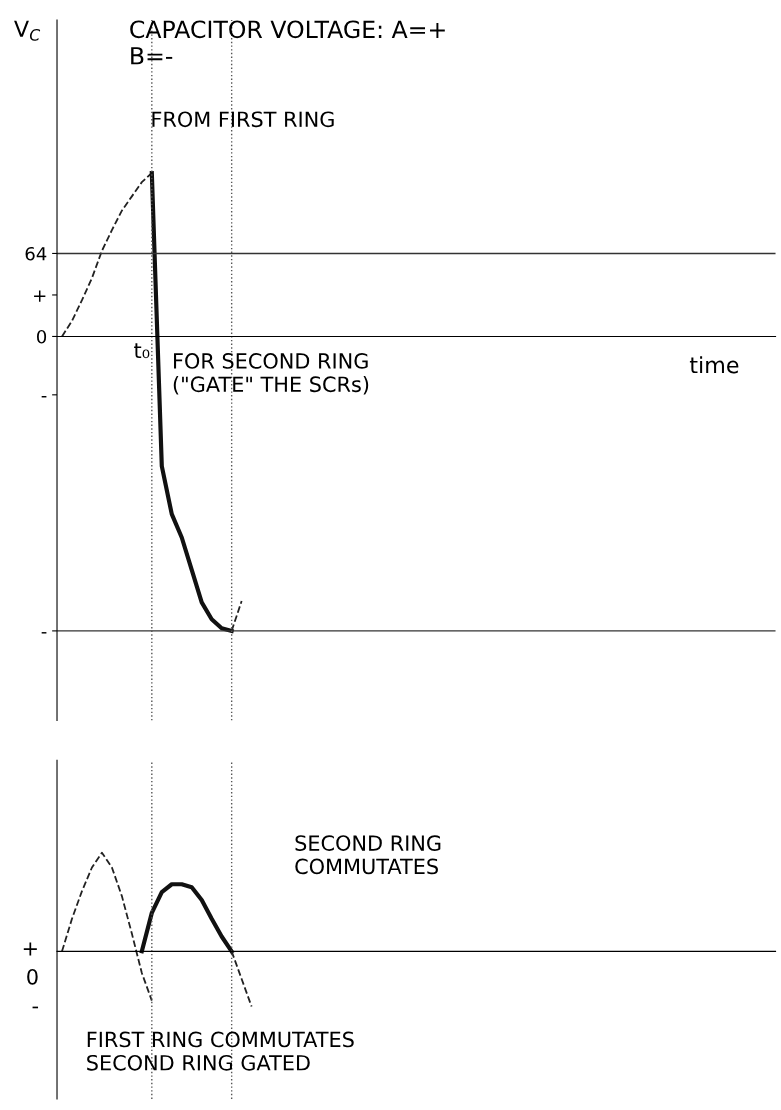 This screenshot has width=781, height=1110. I want to click on annotation: t₀, so click(142, 351).